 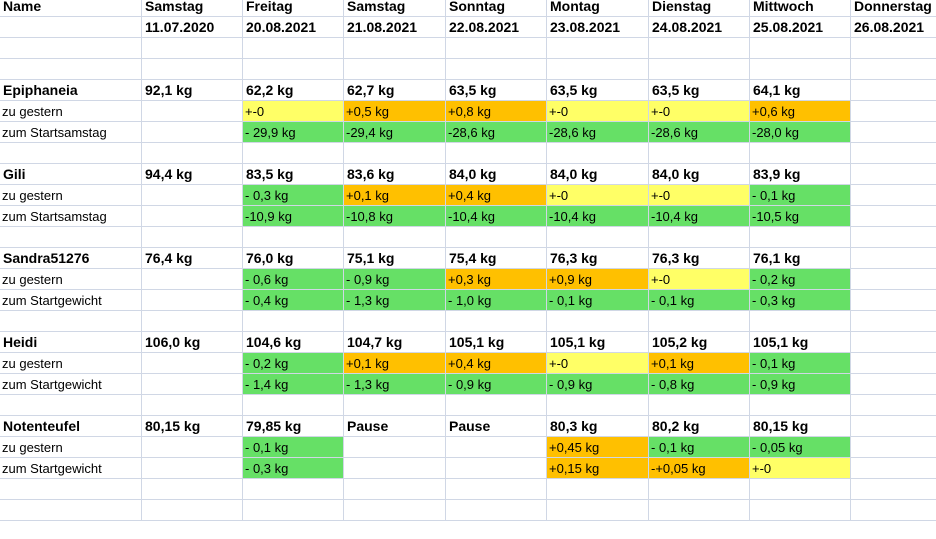 What do you see at coordinates (496, 258) in the screenshot?
I see `weight-cell: 75,4 kg` at bounding box center [496, 258].